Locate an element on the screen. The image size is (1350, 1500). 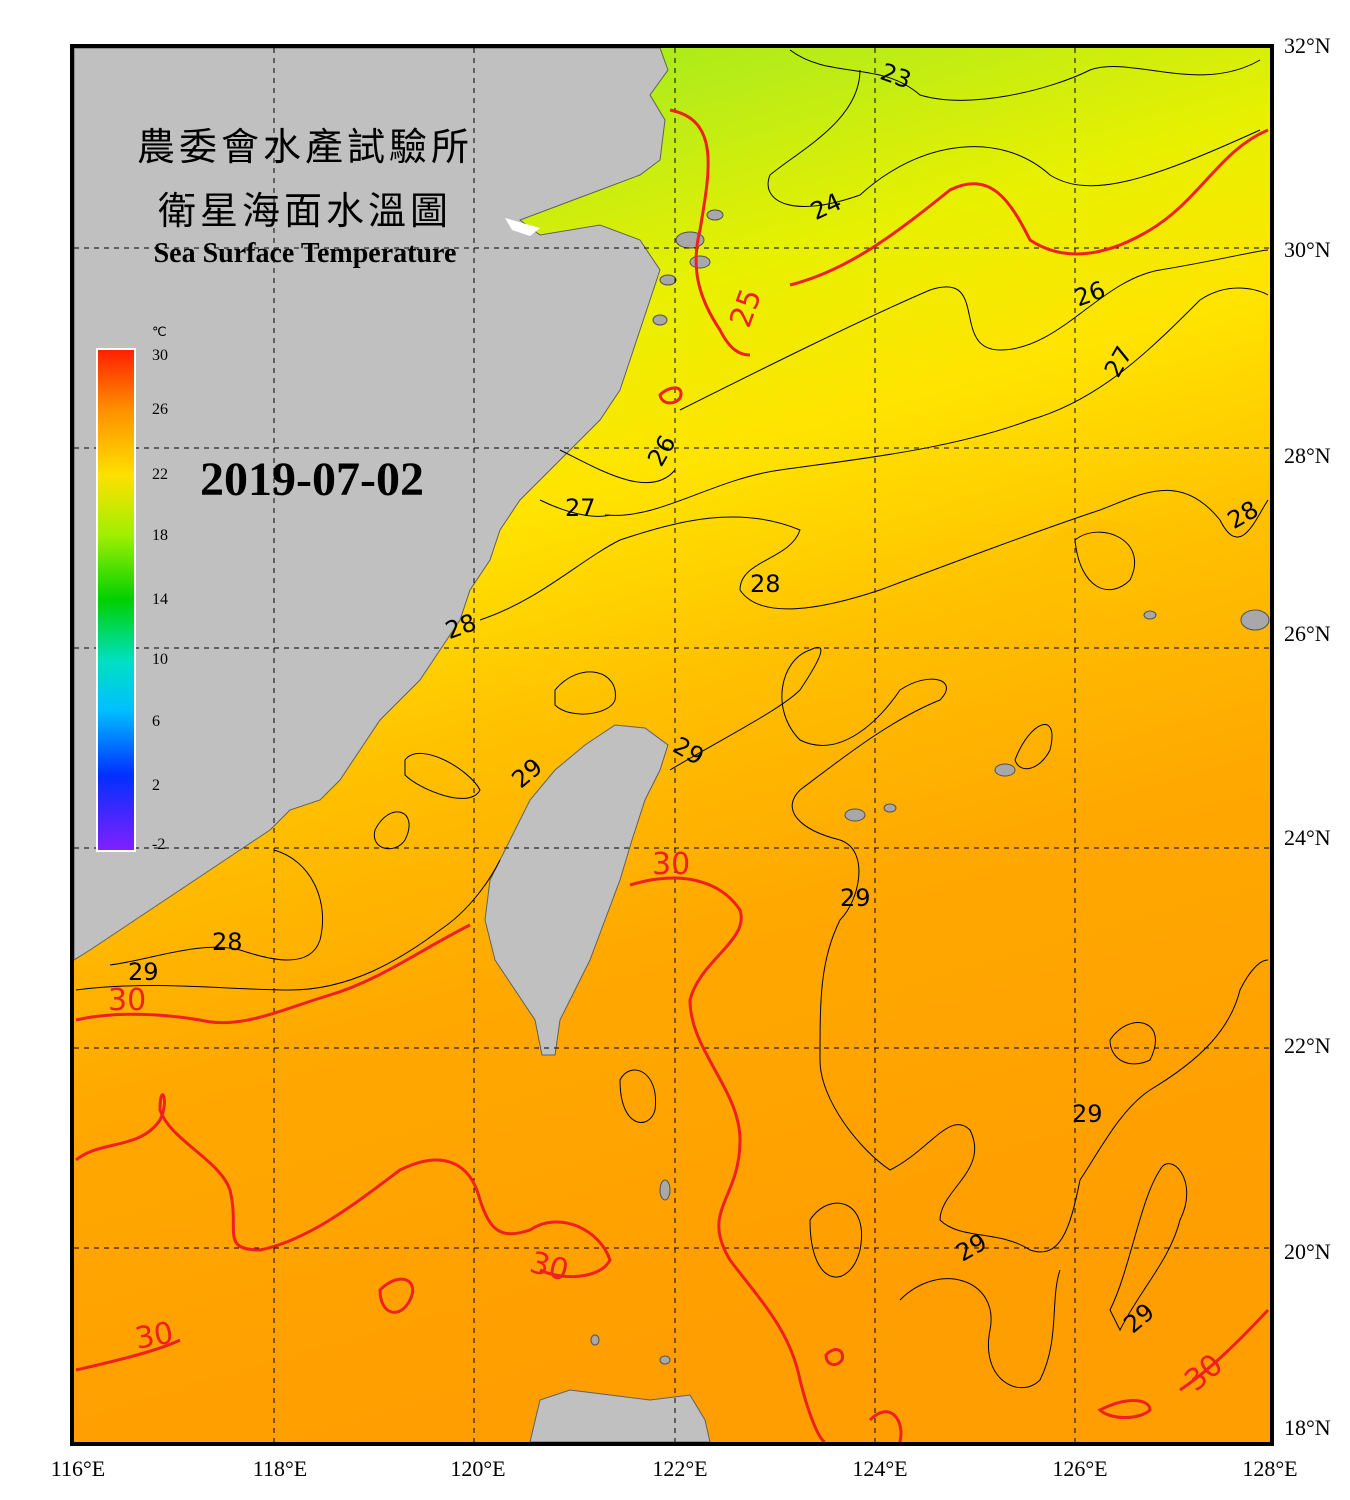
colorbar-tick: 26 is located at coordinates (160, 409).